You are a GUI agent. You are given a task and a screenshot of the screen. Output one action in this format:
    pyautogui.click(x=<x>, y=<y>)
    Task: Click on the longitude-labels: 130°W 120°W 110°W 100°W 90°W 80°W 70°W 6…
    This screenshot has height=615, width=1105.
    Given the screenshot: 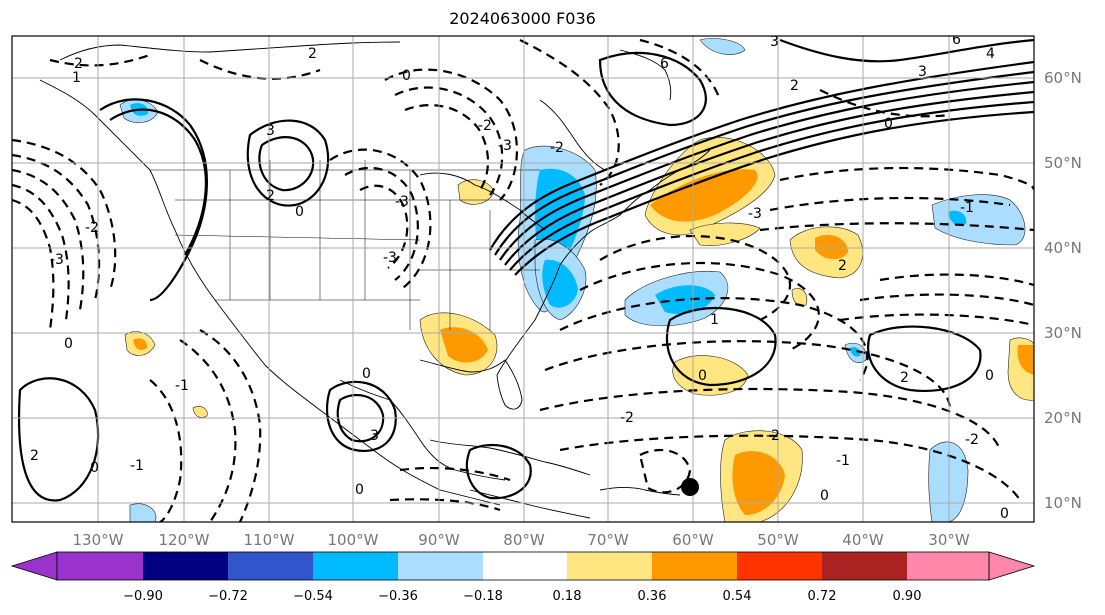 What is the action you would take?
    pyautogui.click(x=521, y=540)
    